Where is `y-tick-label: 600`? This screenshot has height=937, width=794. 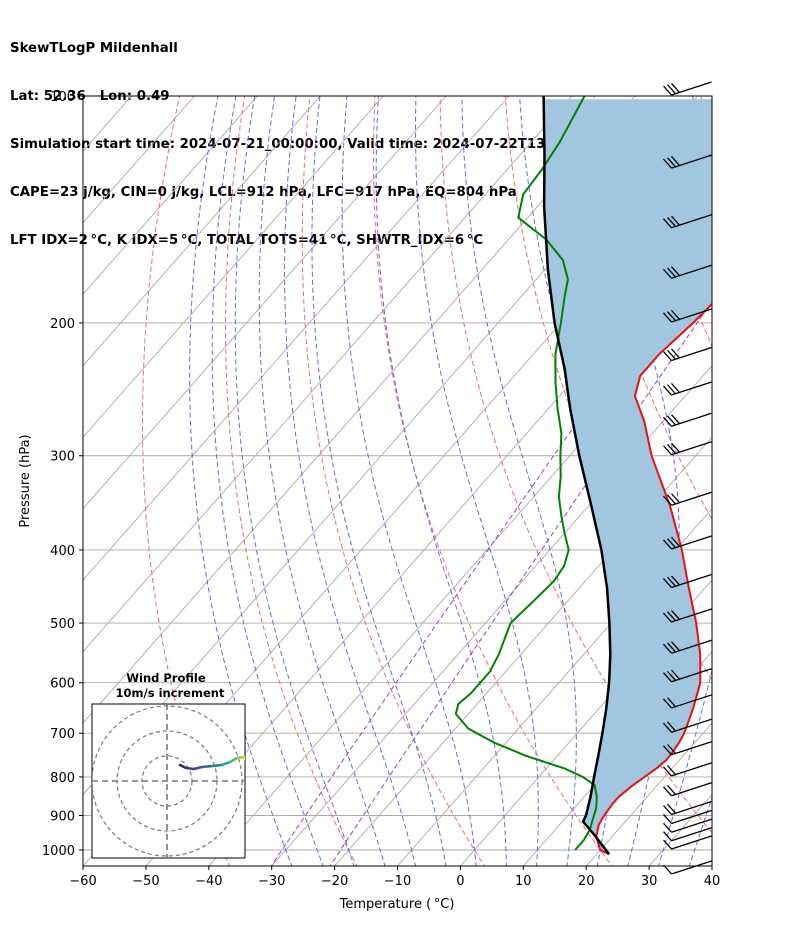
y-tick-label: 600 is located at coordinates (62, 684).